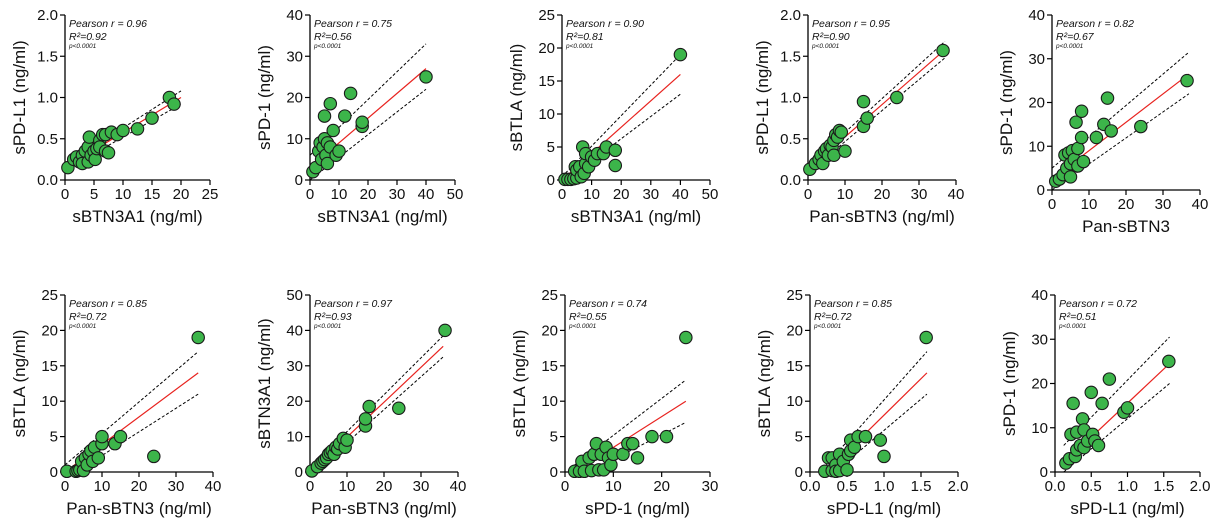 This screenshot has height=527, width=1225. Describe the element at coordinates (138, 508) in the screenshot. I see `x-axis-label: Pan-sBTN3 (ng/ml)` at that location.